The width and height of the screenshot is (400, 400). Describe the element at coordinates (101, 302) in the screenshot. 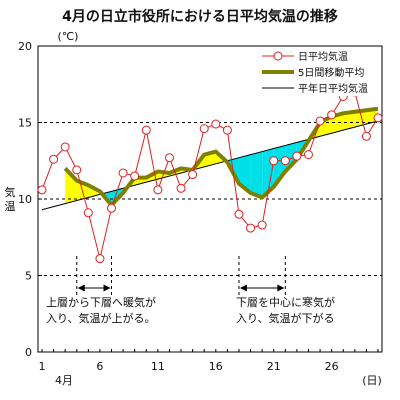

I see `annotation-text: 上層から下層へ暖気が` at that location.